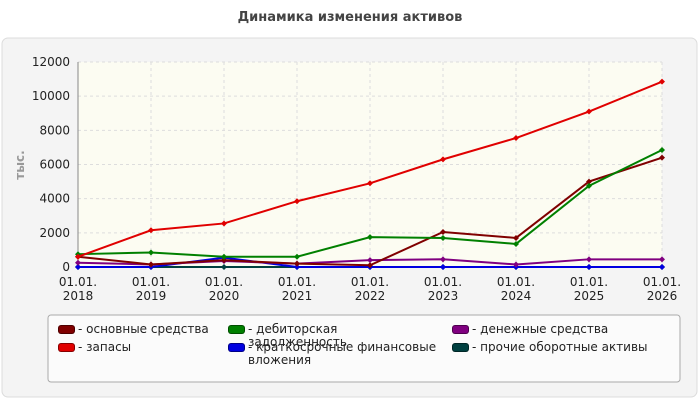 The image size is (700, 400). I want to click on x-tick-label: 01.01. 2018, so click(78, 289).